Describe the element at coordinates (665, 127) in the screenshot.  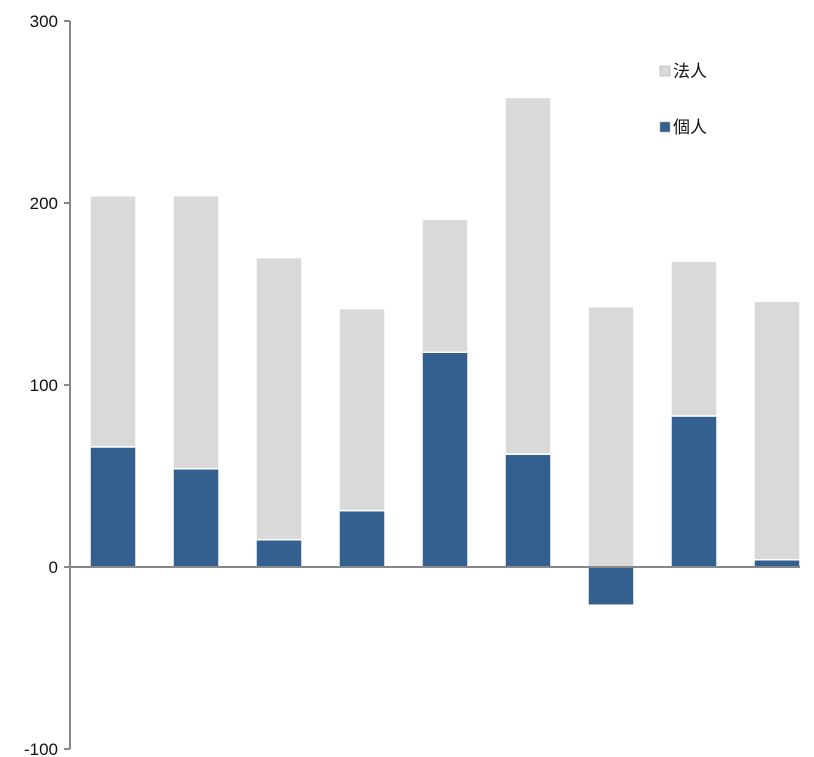
I see `legend-swatch-kojin` at that location.